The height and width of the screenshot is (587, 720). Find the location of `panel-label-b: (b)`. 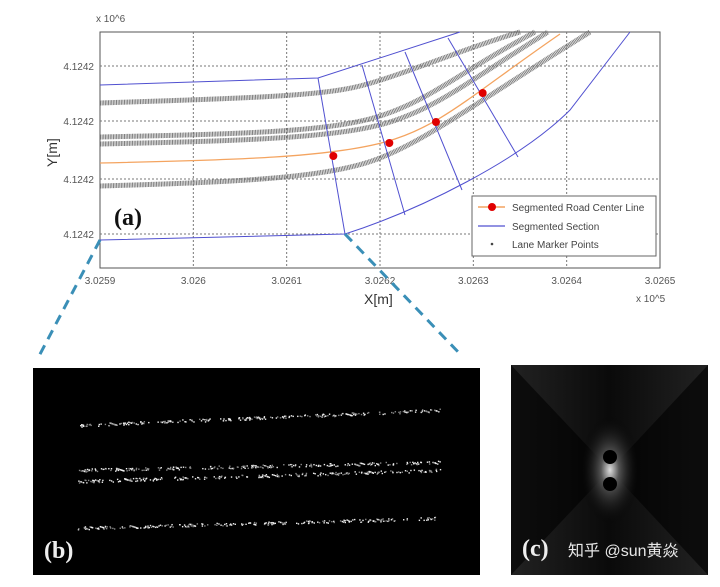

panel-label-b: (b) is located at coordinates (58, 551).